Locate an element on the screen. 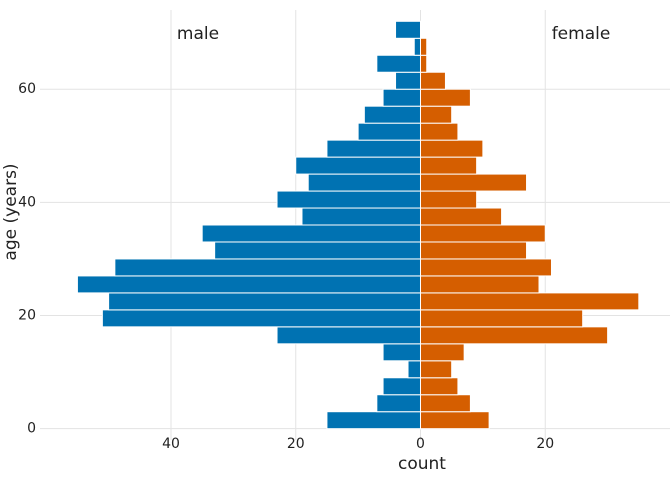  legend-label: female is located at coordinates (581, 34).